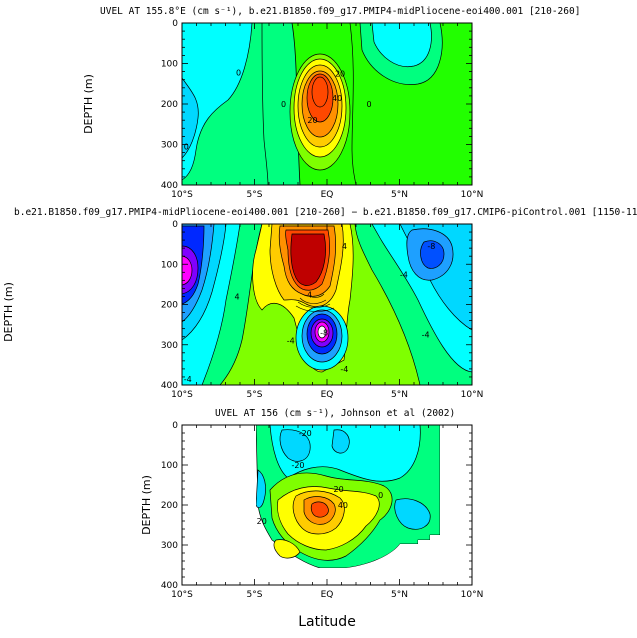 Image resolution: width=637 pixels, height=638 pixels. I want to click on panel-3-cyan-east, so click(412, 514).